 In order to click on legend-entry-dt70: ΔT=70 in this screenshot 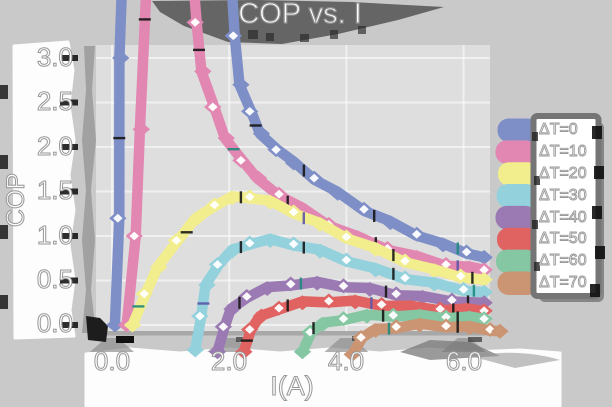, I will do `click(563, 283)`.